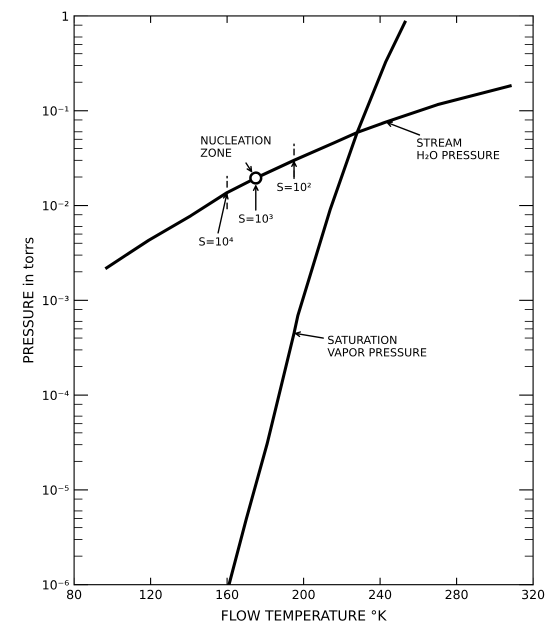 Image resolution: width=553 pixels, height=639 pixels. Describe the element at coordinates (533, 595) in the screenshot. I see `x-tick-label: 320` at that location.